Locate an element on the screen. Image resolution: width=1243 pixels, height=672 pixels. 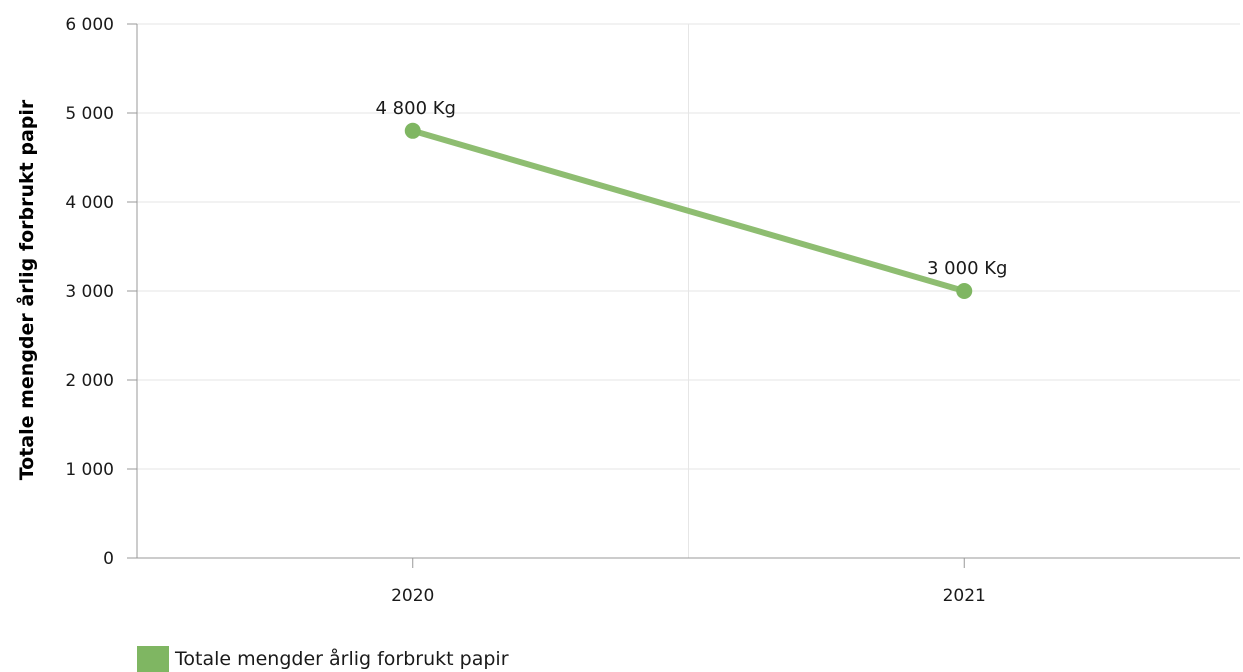
data-label: 3 000 Kg is located at coordinates (967, 268).